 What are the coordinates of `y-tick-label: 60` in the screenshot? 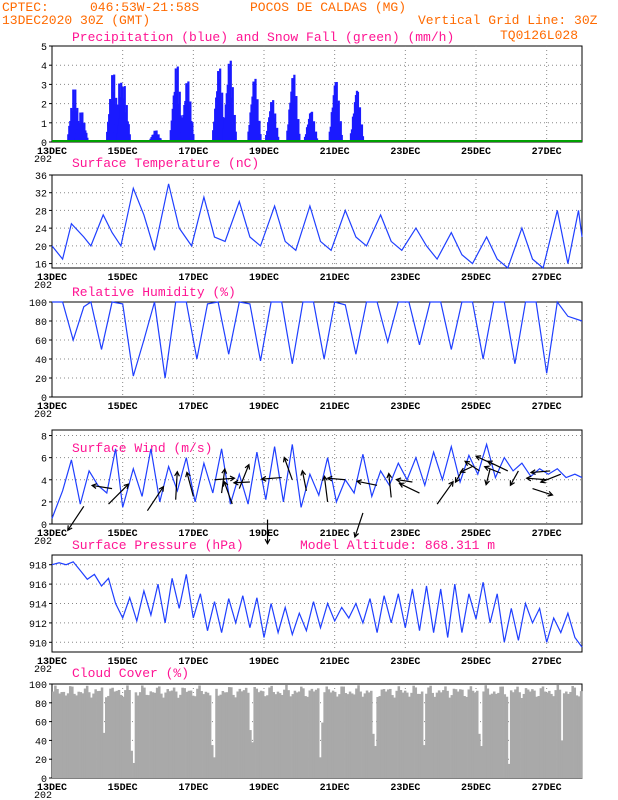 It's located at (41, 342).